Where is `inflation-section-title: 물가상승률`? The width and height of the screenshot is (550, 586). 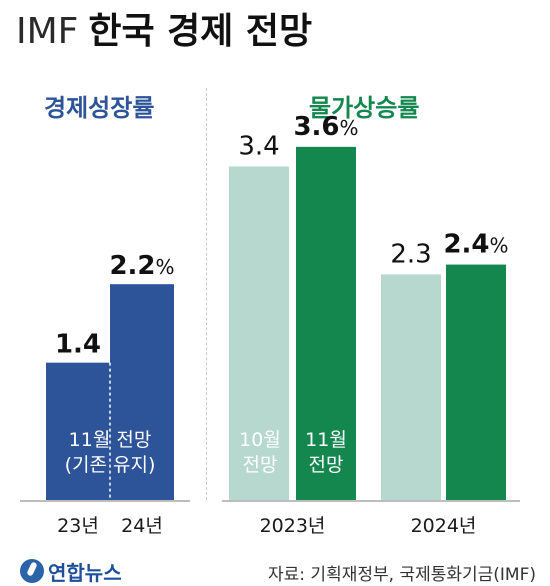
inflation-section-title: 물가상승률 is located at coordinates (364, 108).